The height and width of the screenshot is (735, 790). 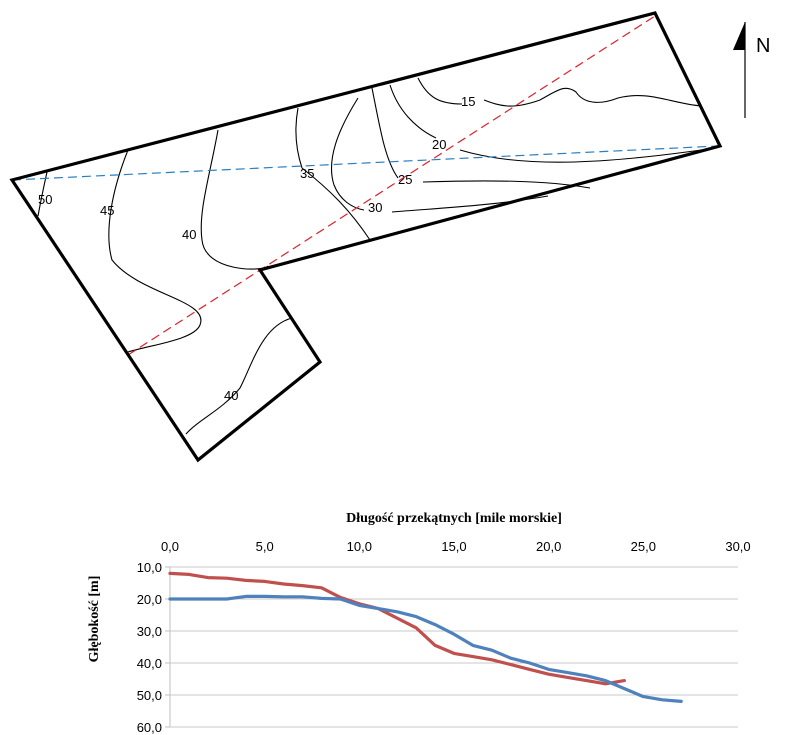 What do you see at coordinates (375, 207) in the screenshot?
I see `contour-label-30: 30` at bounding box center [375, 207].